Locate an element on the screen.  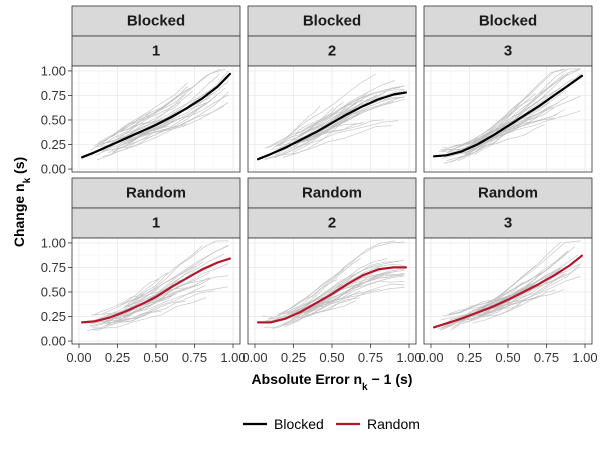
y-axis-title-main: Change n is located at coordinates (19, 215).